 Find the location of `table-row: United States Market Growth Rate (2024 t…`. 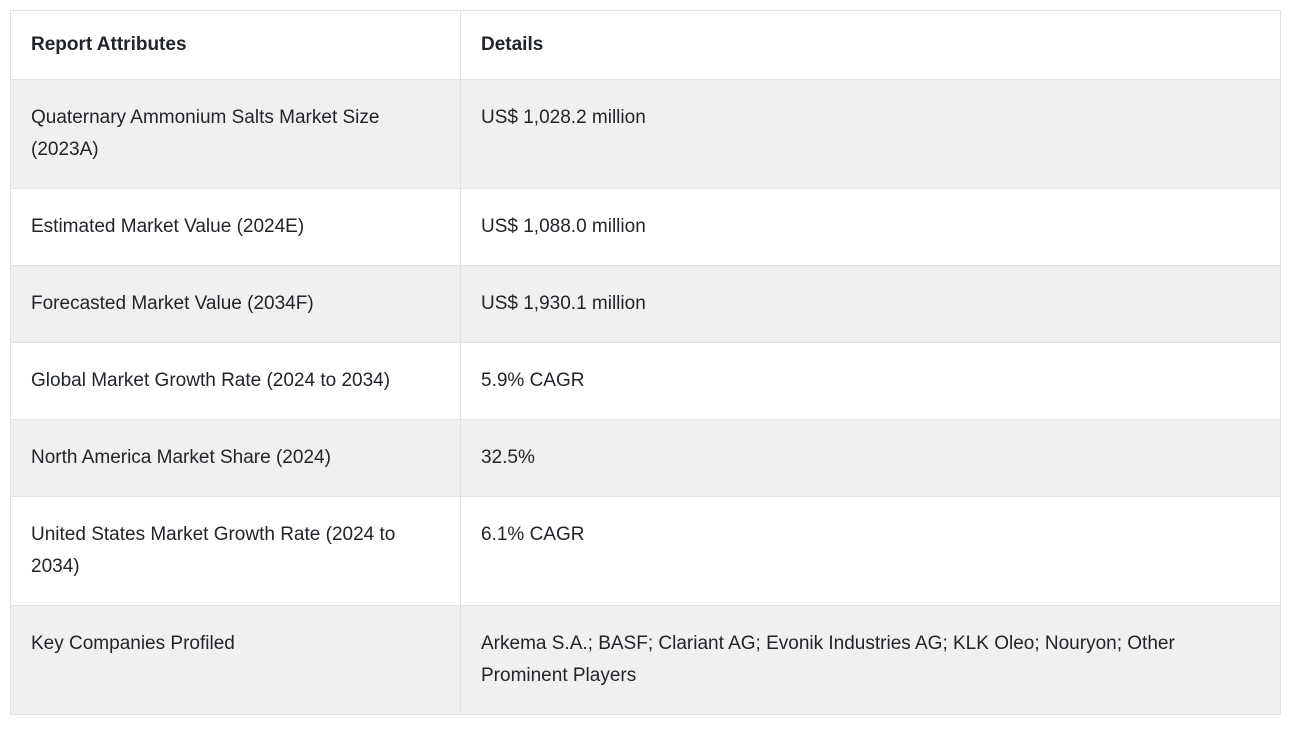

table-row: United States Market Growth Rate (2024 t… is located at coordinates (645, 551).